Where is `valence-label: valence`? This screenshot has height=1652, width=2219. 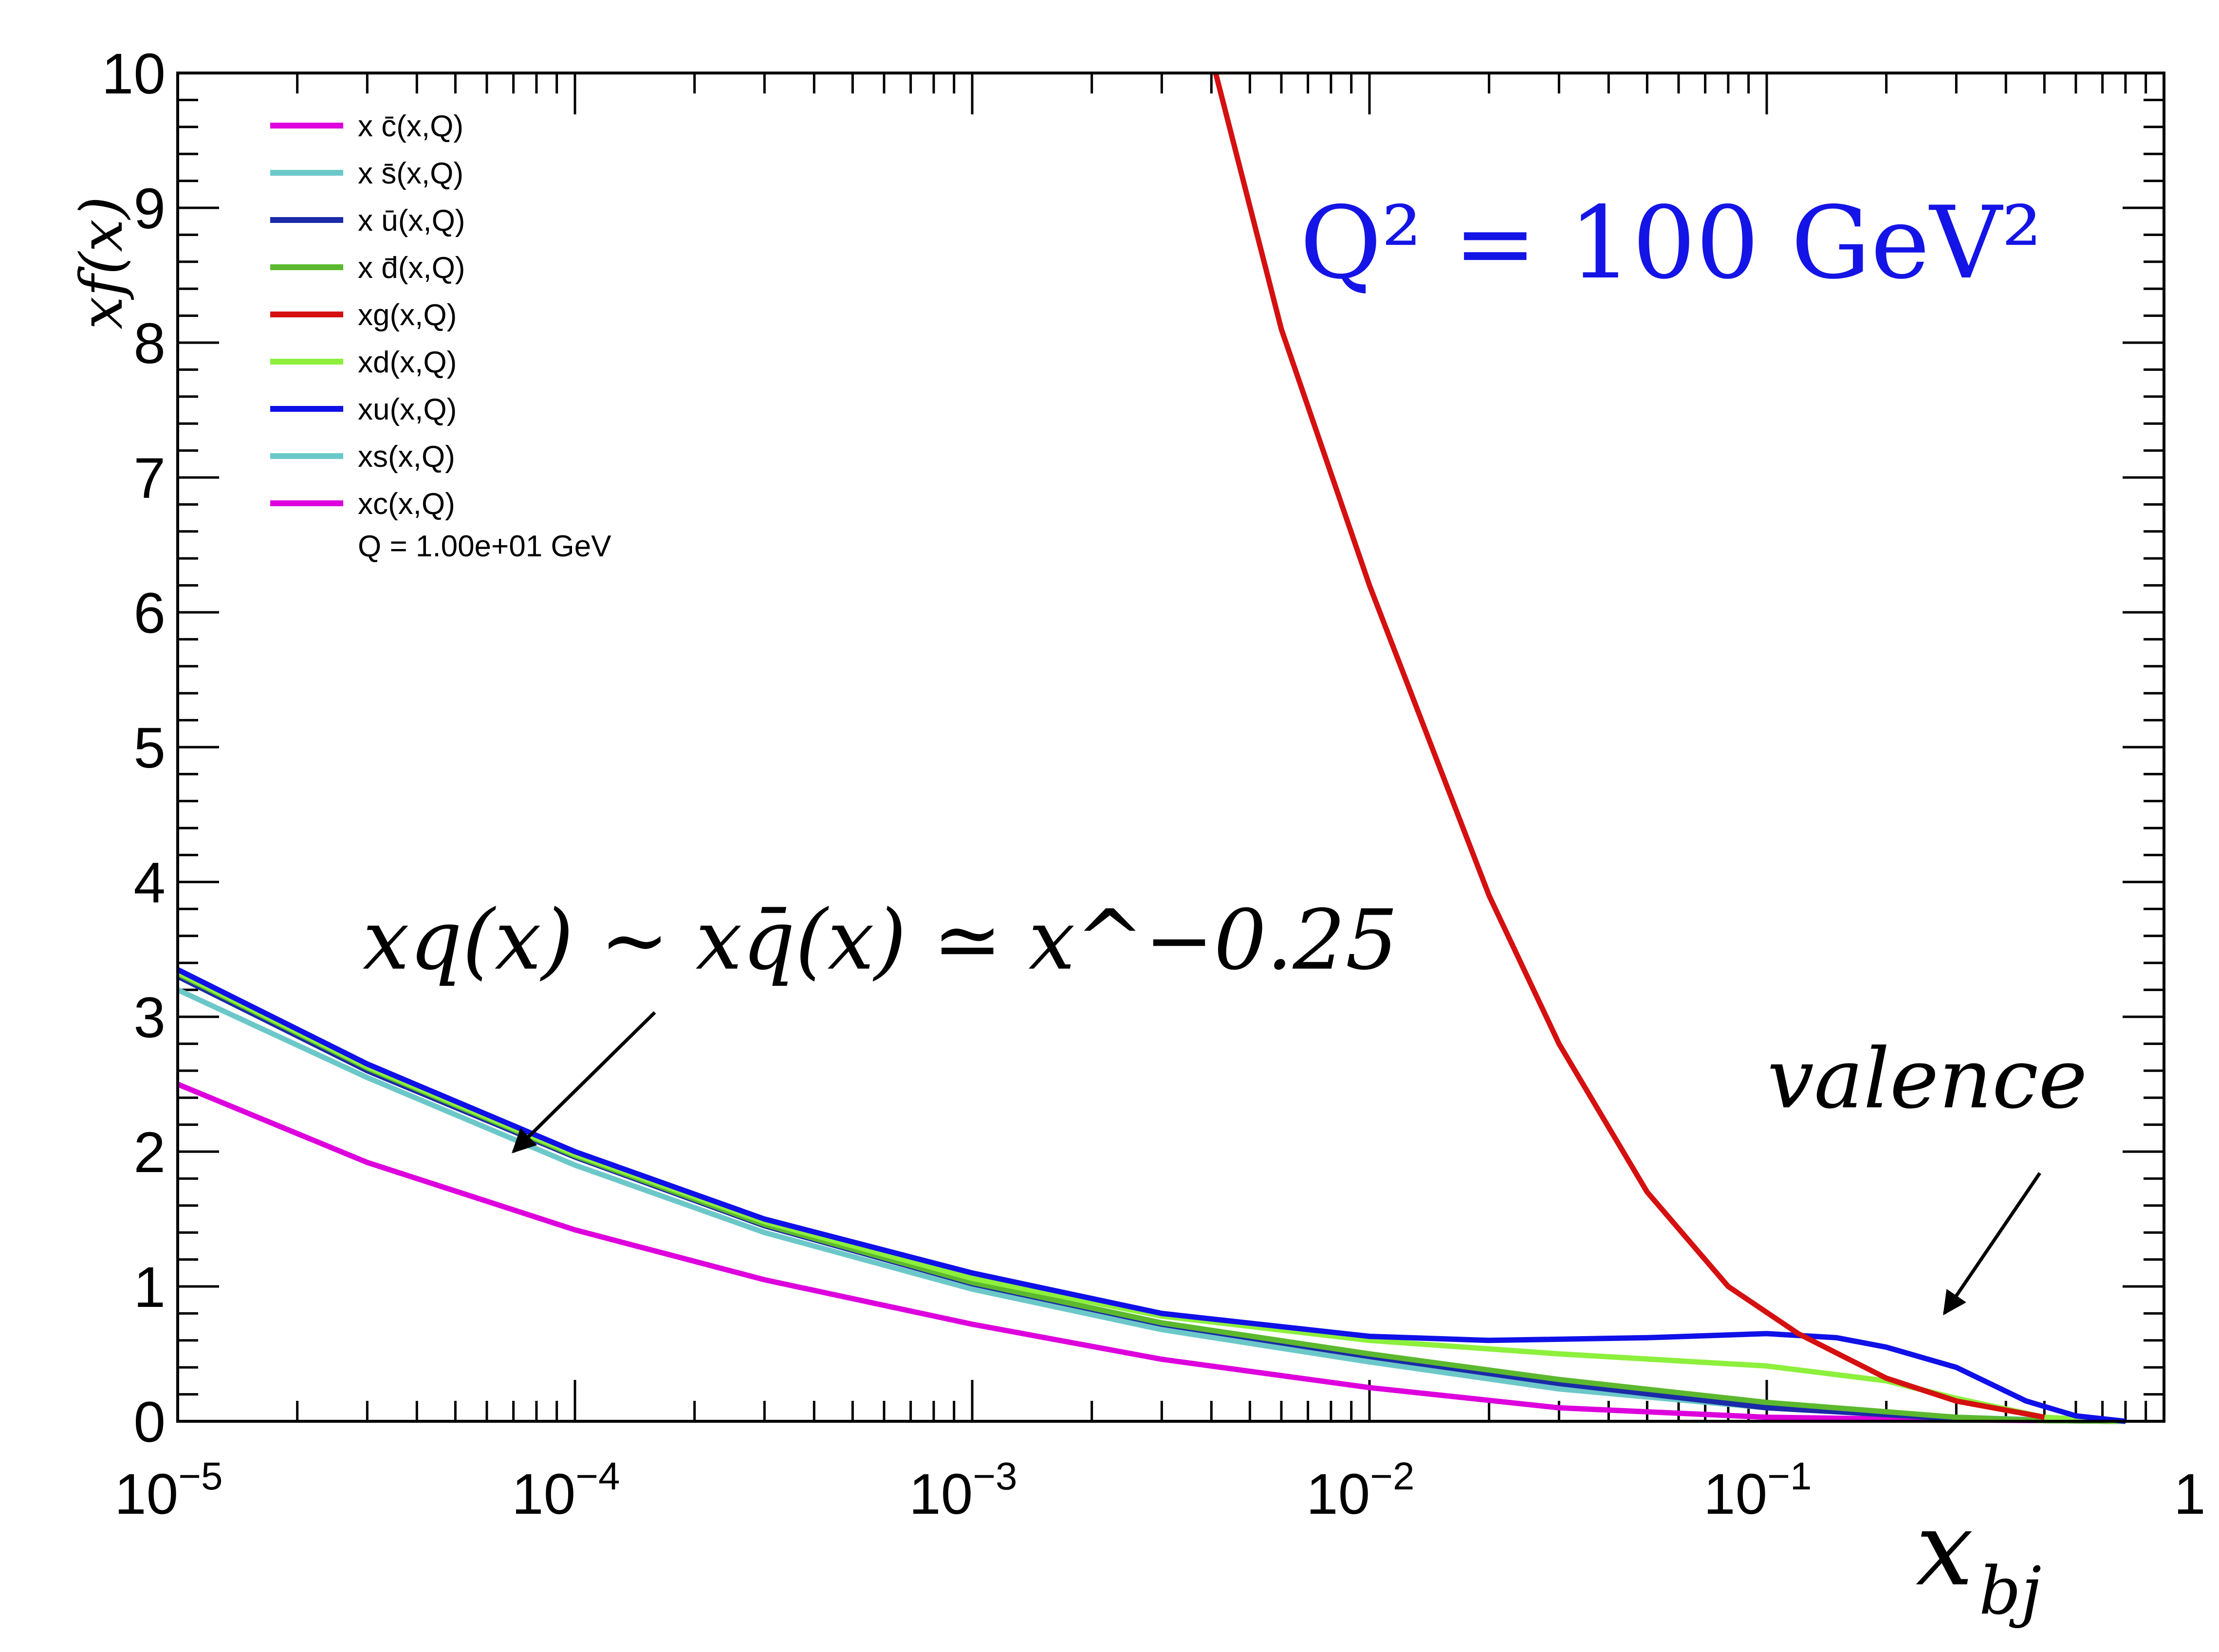
valence-label: valence is located at coordinates (1927, 1079).